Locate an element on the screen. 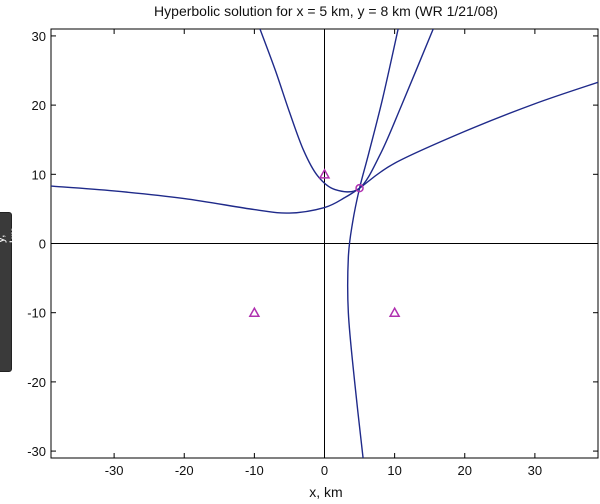 The image size is (600, 504). y-tick-label: -20 is located at coordinates (36, 382).